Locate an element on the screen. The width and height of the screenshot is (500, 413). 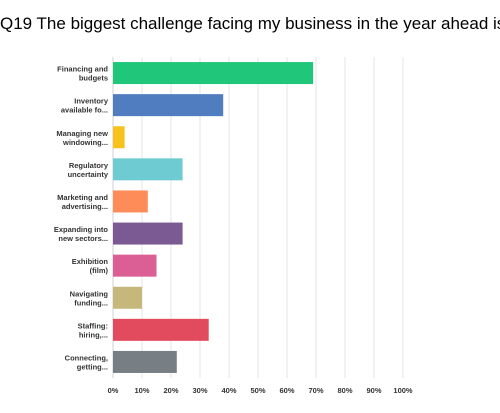
x-tick-label: 20% is located at coordinates (170, 390).